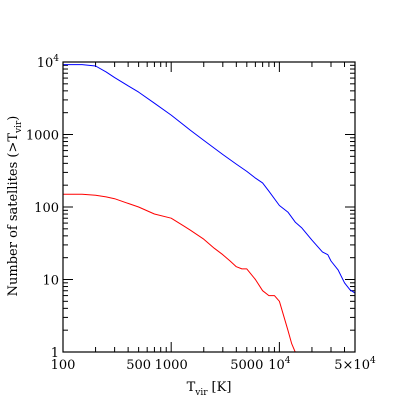 The image size is (415, 415). I want to click on x-tick-label: 5×10⁴, so click(355, 364).